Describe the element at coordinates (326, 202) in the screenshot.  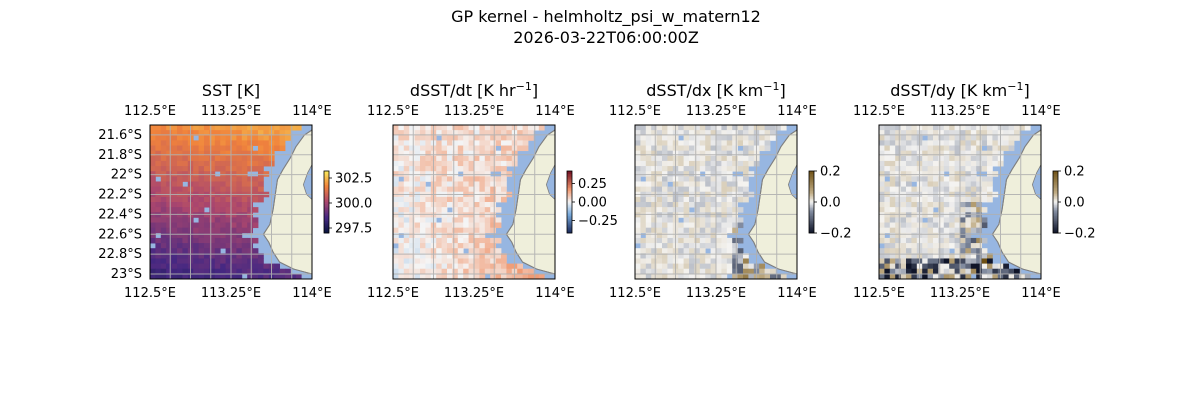
I see `colorbar-frame` at that location.